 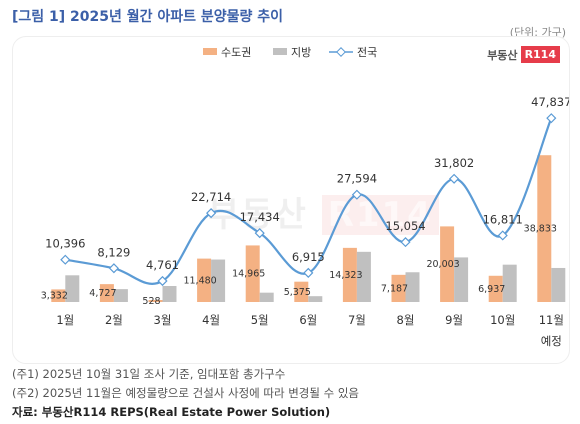 What do you see at coordinates (357, 320) in the screenshot?
I see `x-tick-label-6: 7월` at bounding box center [357, 320].